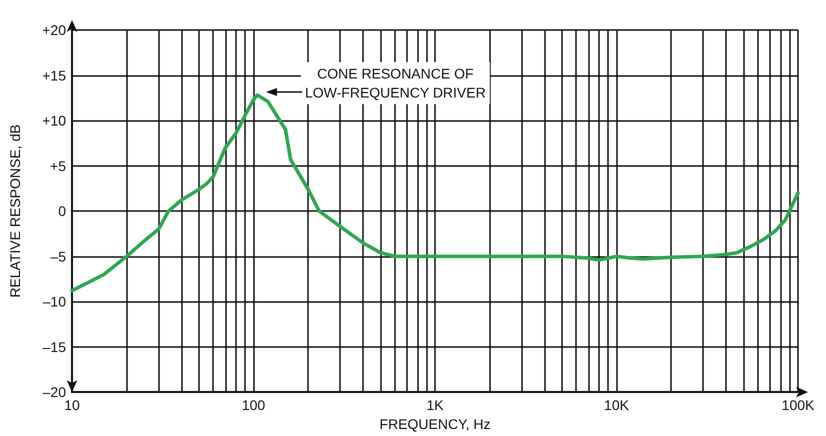  Describe the element at coordinates (15, 211) in the screenshot. I see `y-axis-title: RELATIVE RESPONSE, dB` at that location.